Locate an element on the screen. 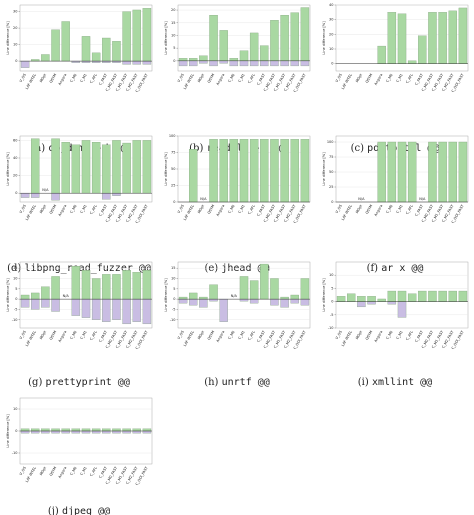 The height and width of the screenshot is (515, 474). caption-command: unrtf @@ is located at coordinates (246, 382).